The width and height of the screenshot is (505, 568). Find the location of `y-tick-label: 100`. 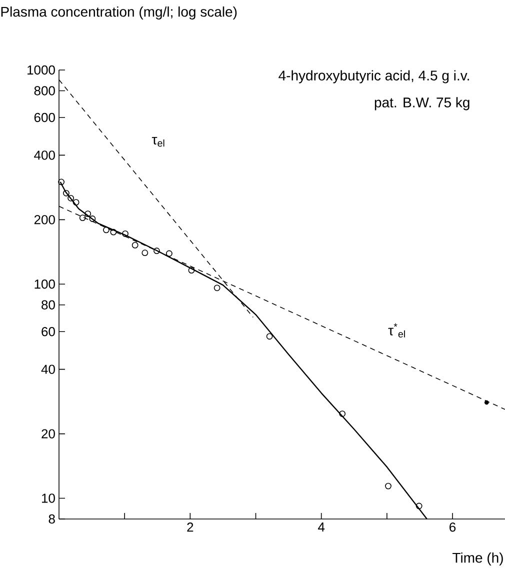

y-tick-label: 100 is located at coordinates (44, 284).